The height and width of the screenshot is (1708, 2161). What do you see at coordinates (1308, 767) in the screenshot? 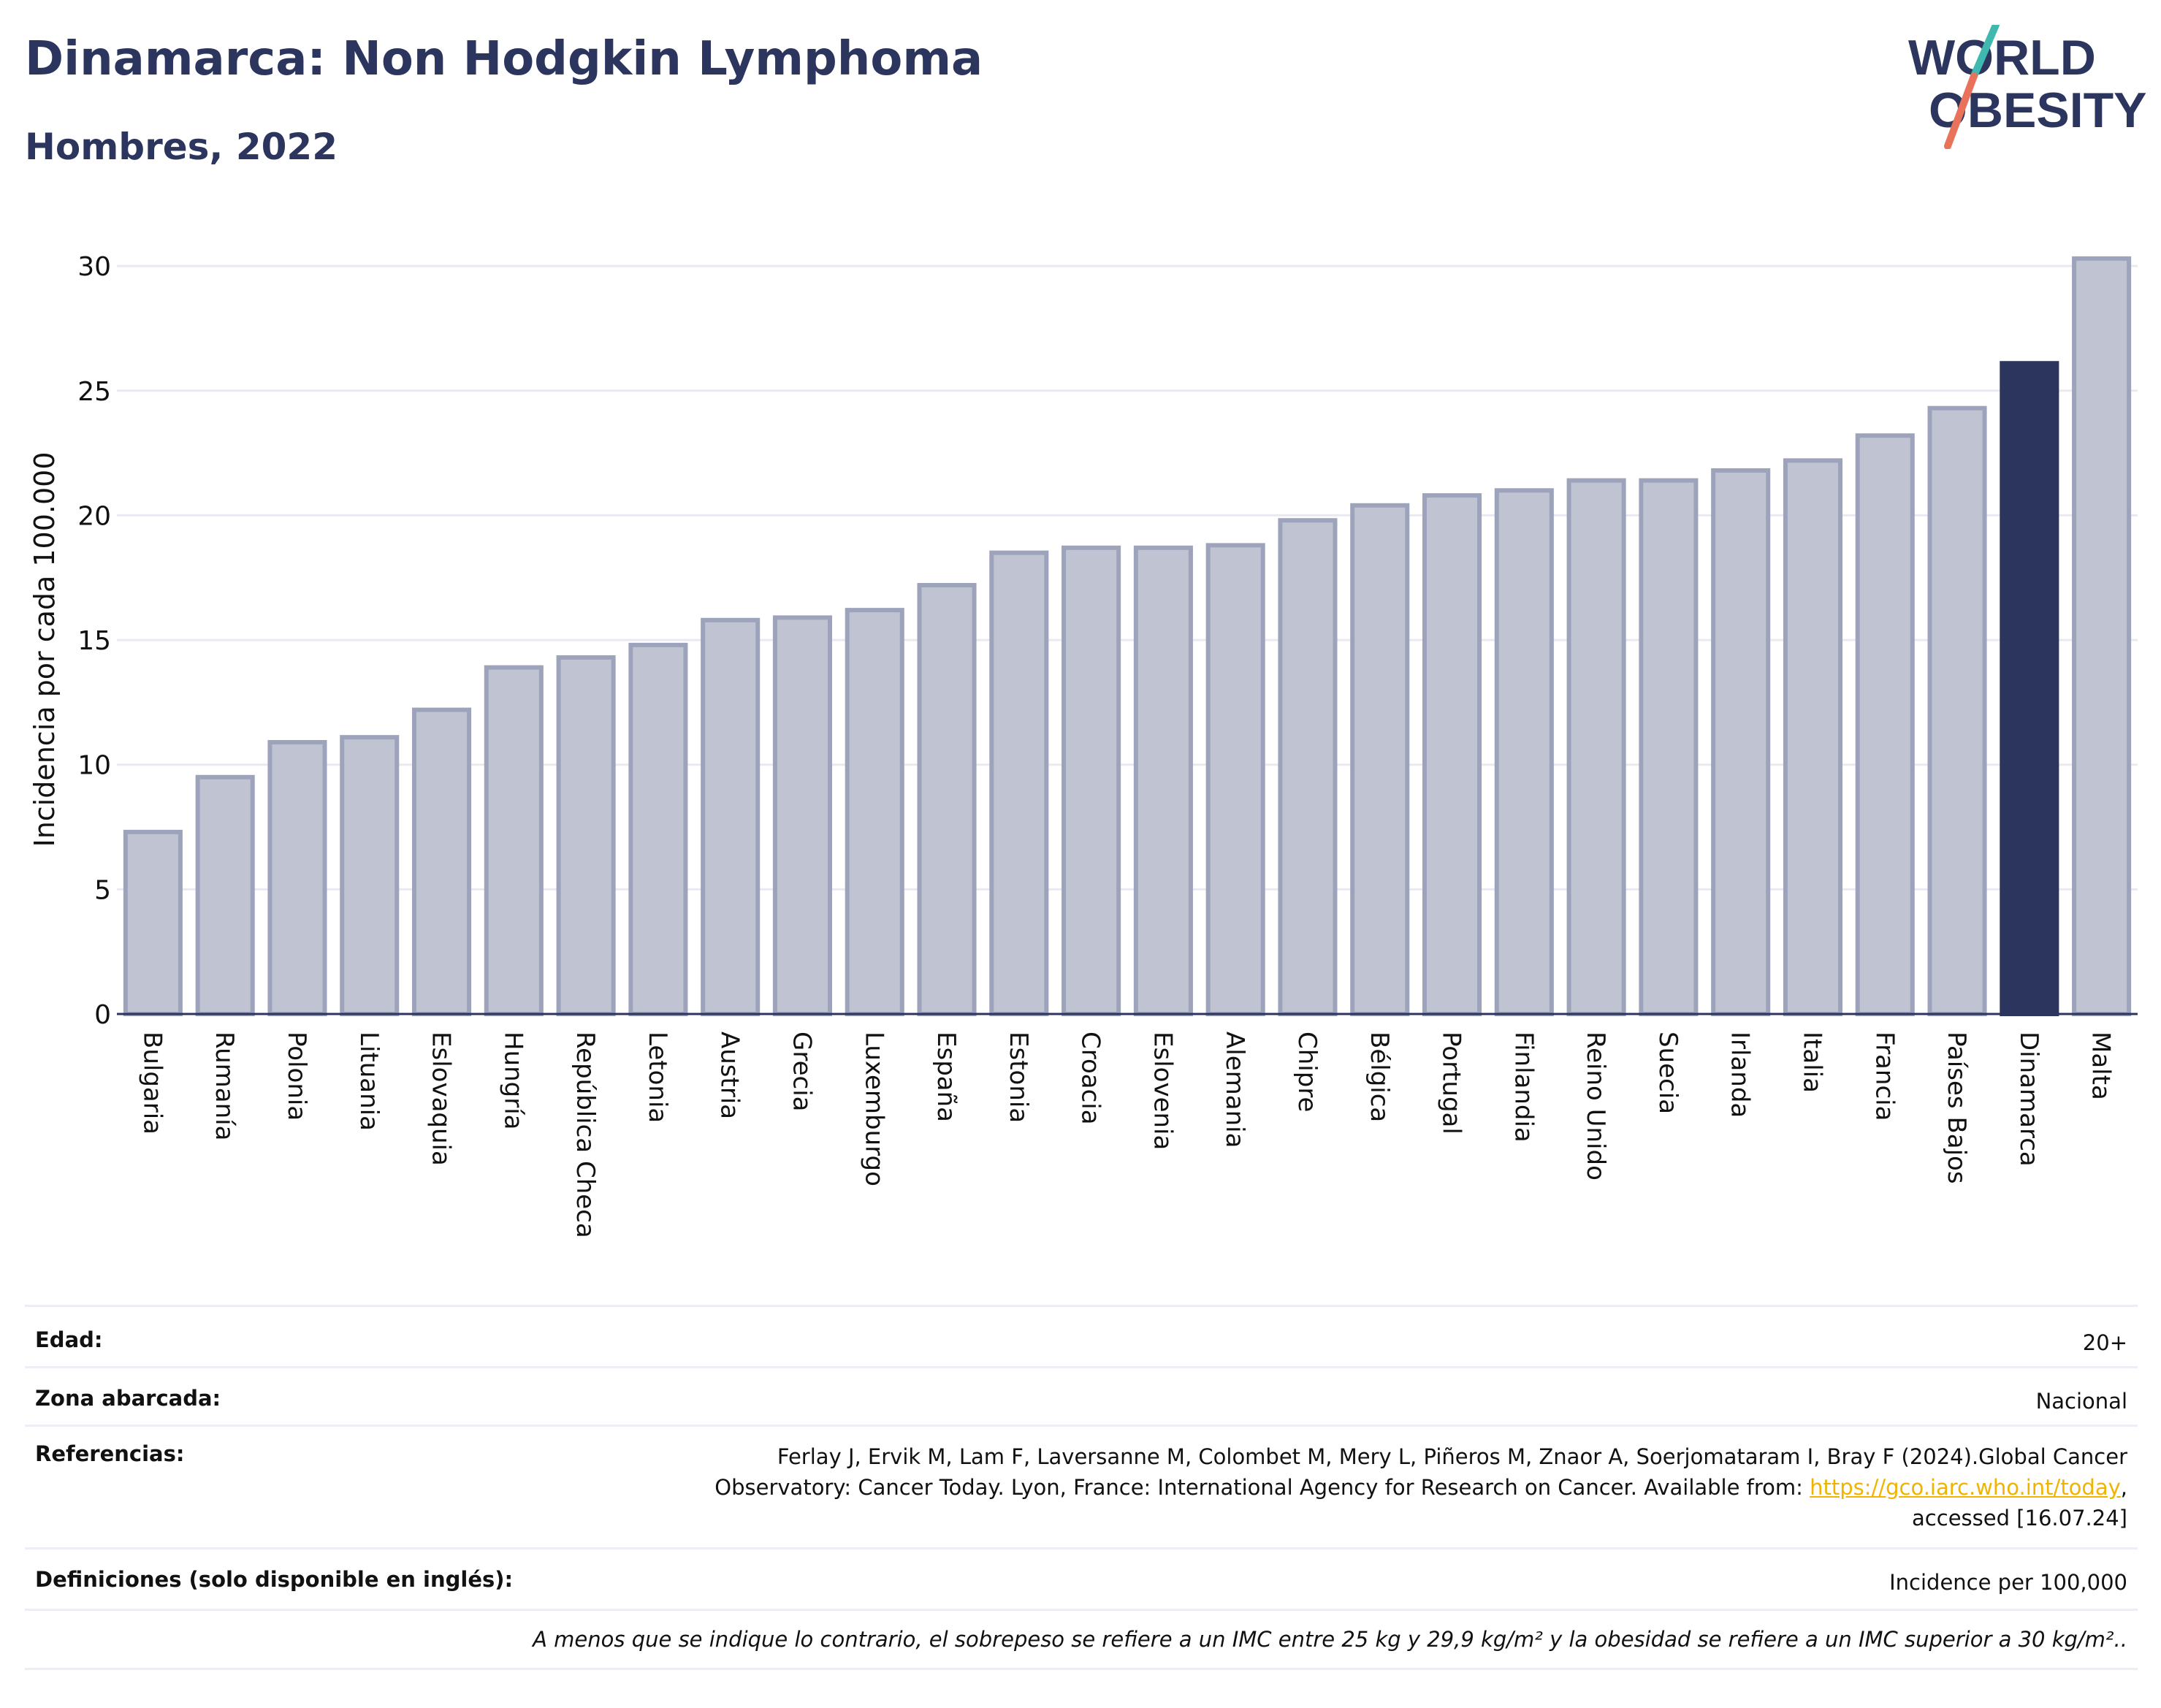
I see `bar-Chipre` at bounding box center [1308, 767].